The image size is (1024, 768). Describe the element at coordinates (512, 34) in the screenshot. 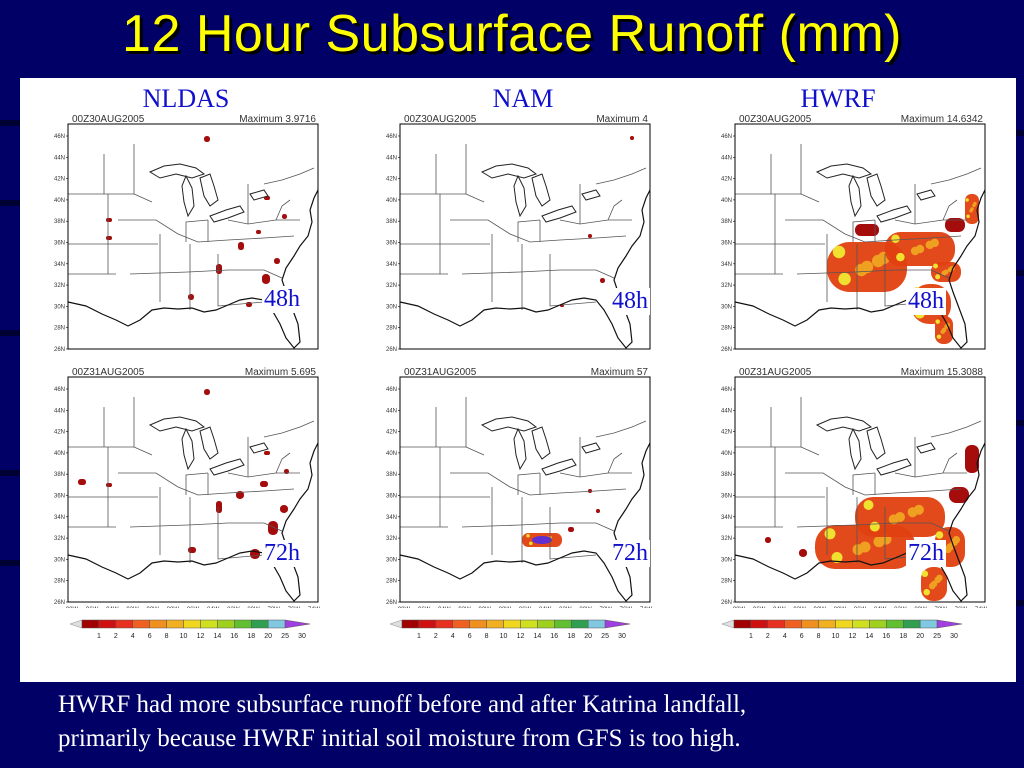

I see `slide-title: 12 Hour Subsurface Runoff (mm)` at that location.